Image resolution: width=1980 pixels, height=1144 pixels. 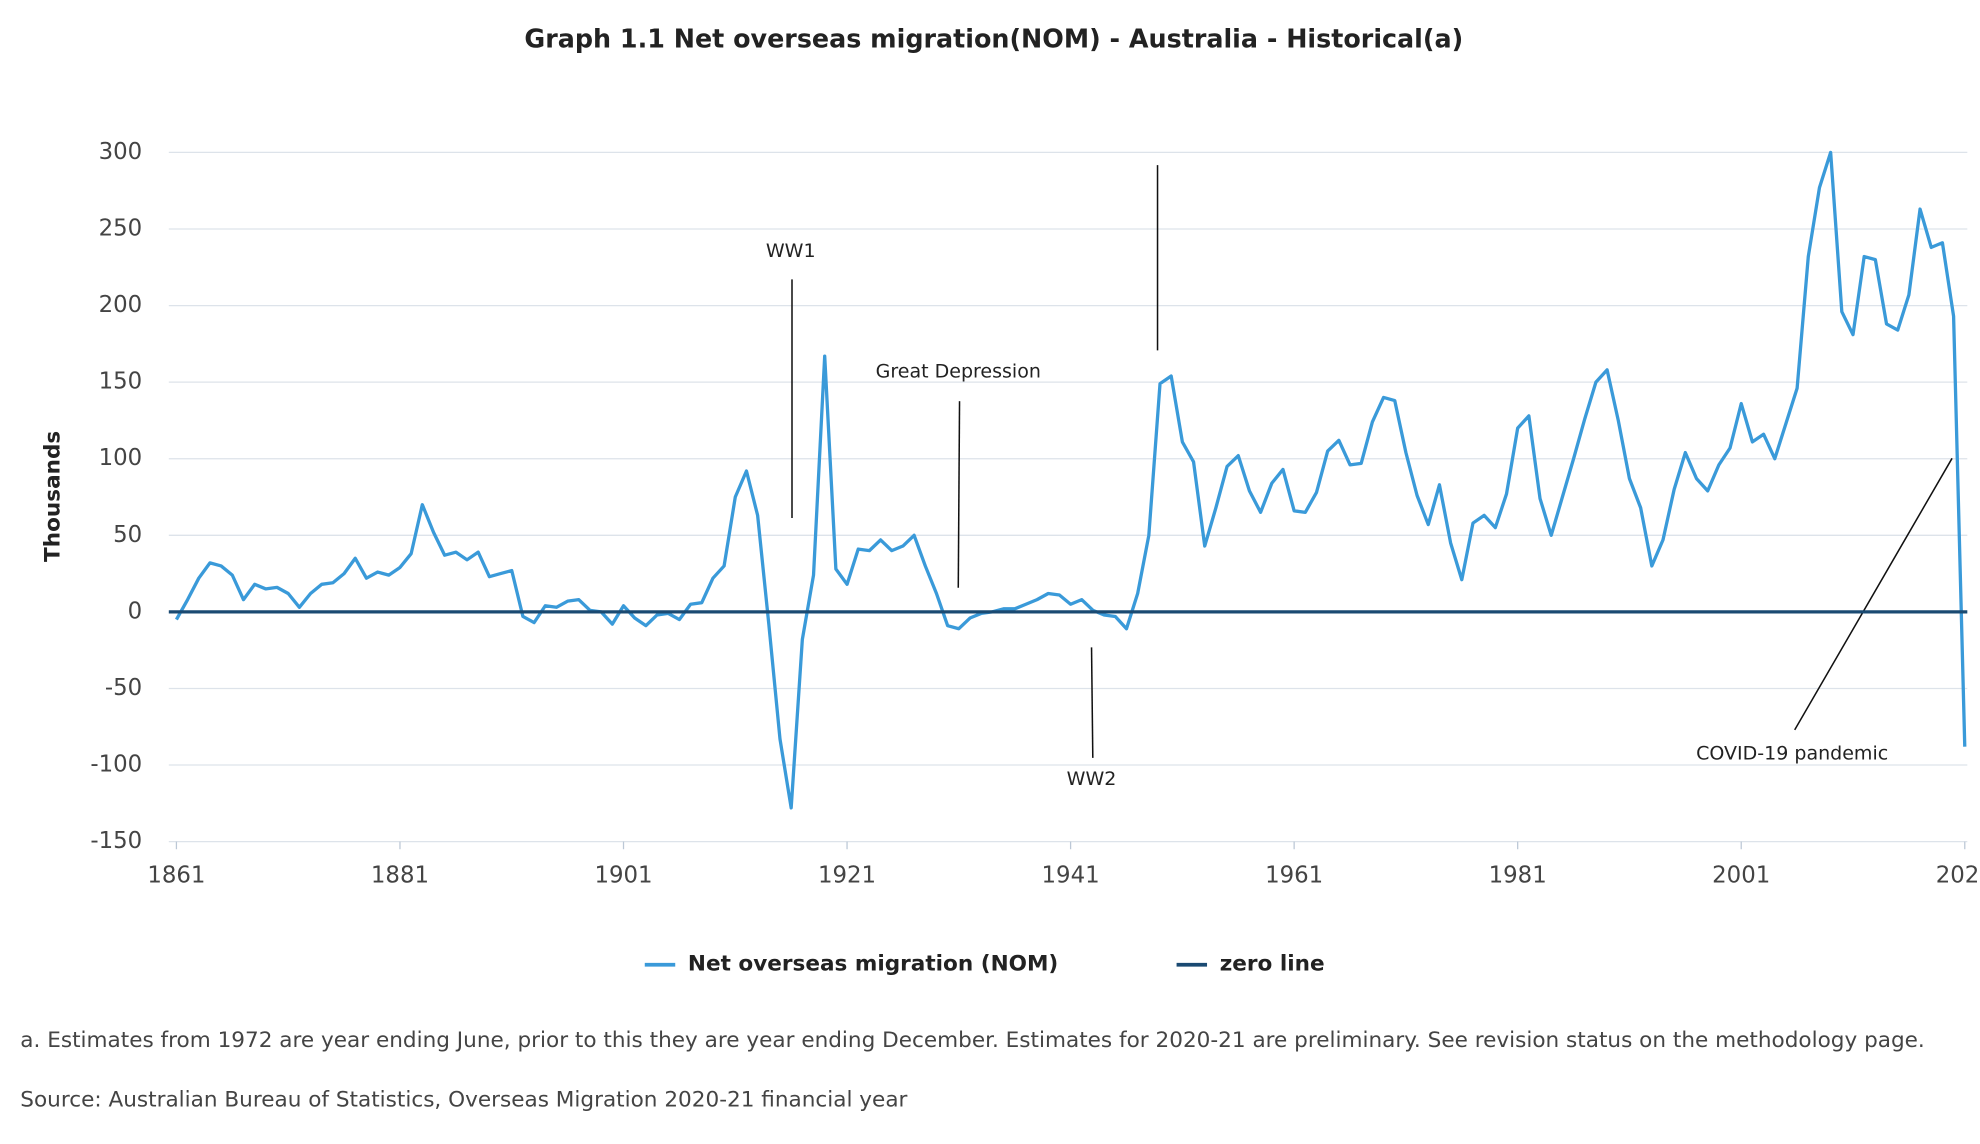 What do you see at coordinates (52, 496) in the screenshot?
I see `y-axis-label: Thousands` at bounding box center [52, 496].